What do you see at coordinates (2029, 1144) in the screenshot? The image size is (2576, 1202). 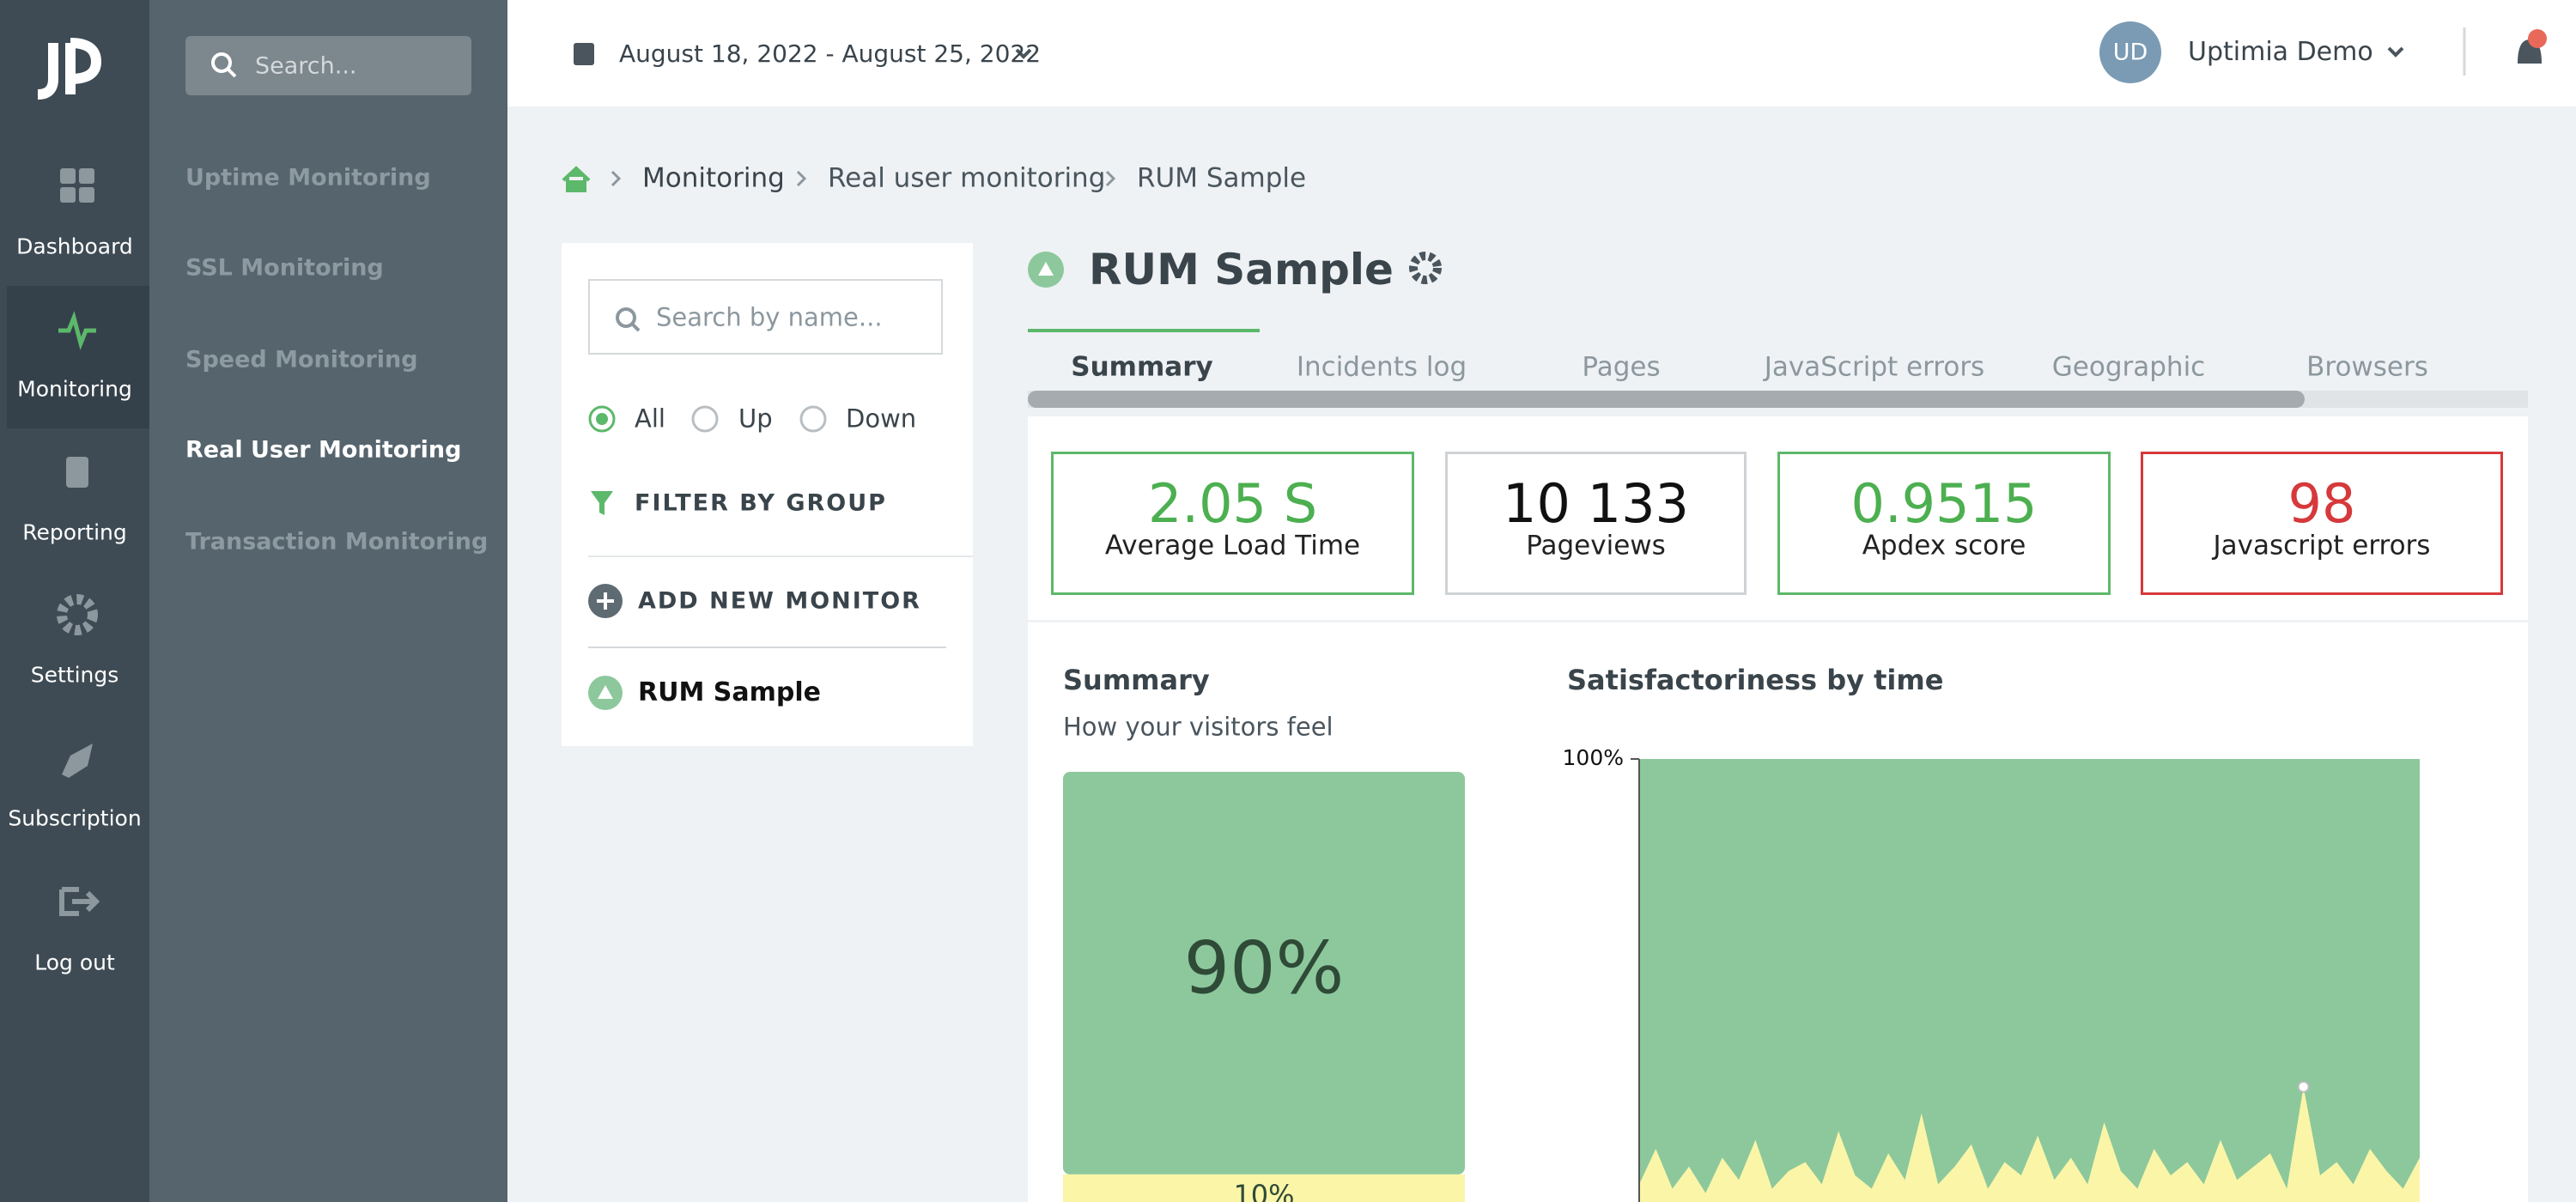 I see `area` at bounding box center [2029, 1144].